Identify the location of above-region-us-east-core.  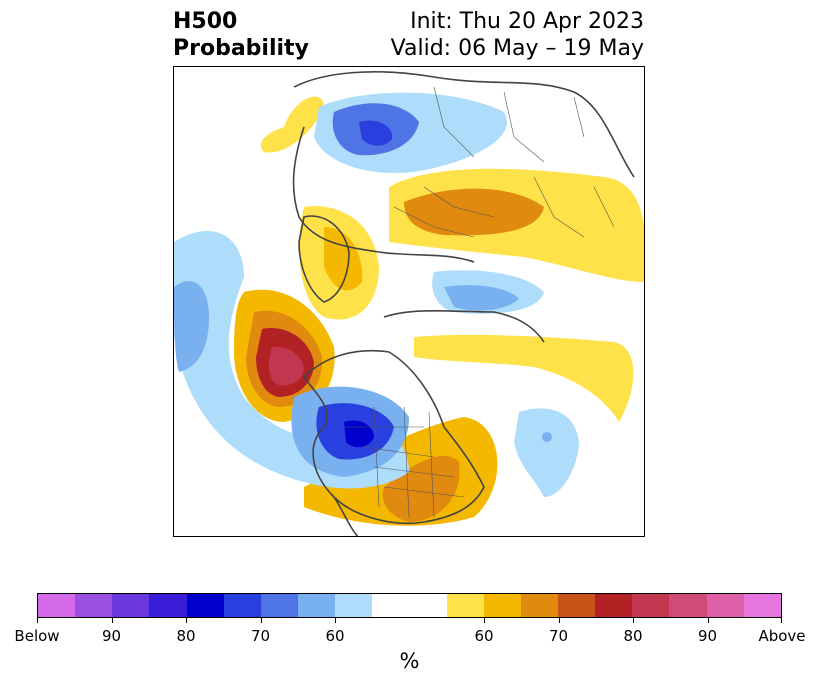
(421, 489).